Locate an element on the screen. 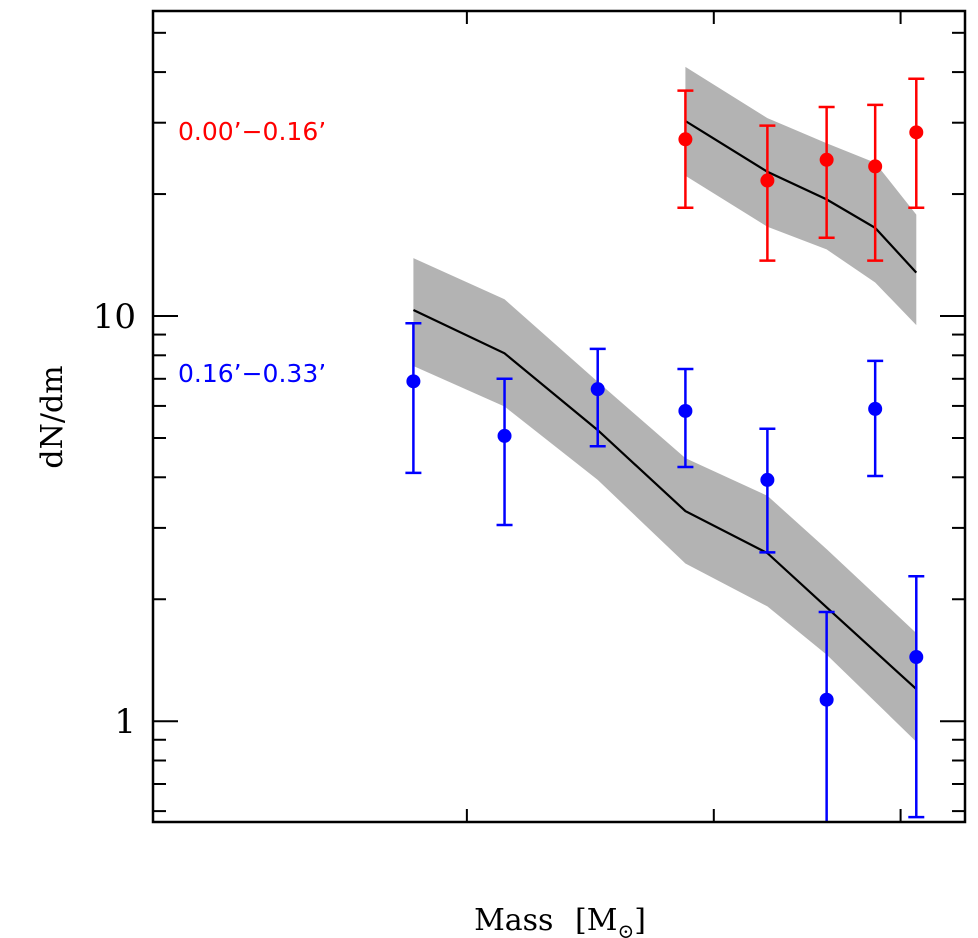 This screenshot has height=938, width=978. legend-label-inner: 0.00’−0.16’ is located at coordinates (252, 131).